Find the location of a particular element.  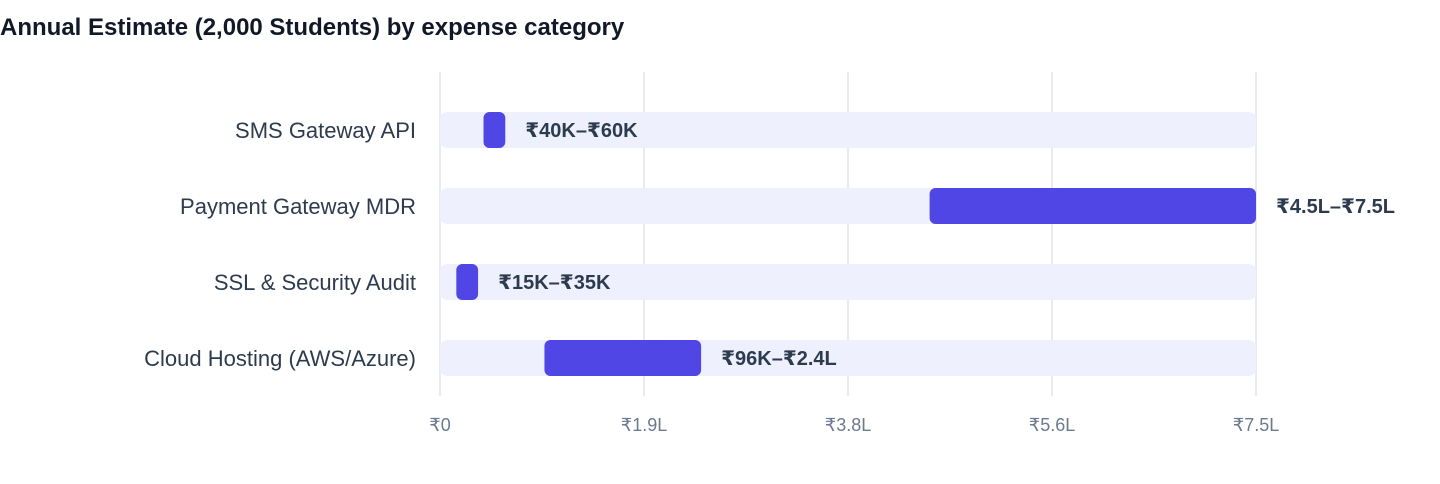

x-tick-label: ₹0 is located at coordinates (439, 425).